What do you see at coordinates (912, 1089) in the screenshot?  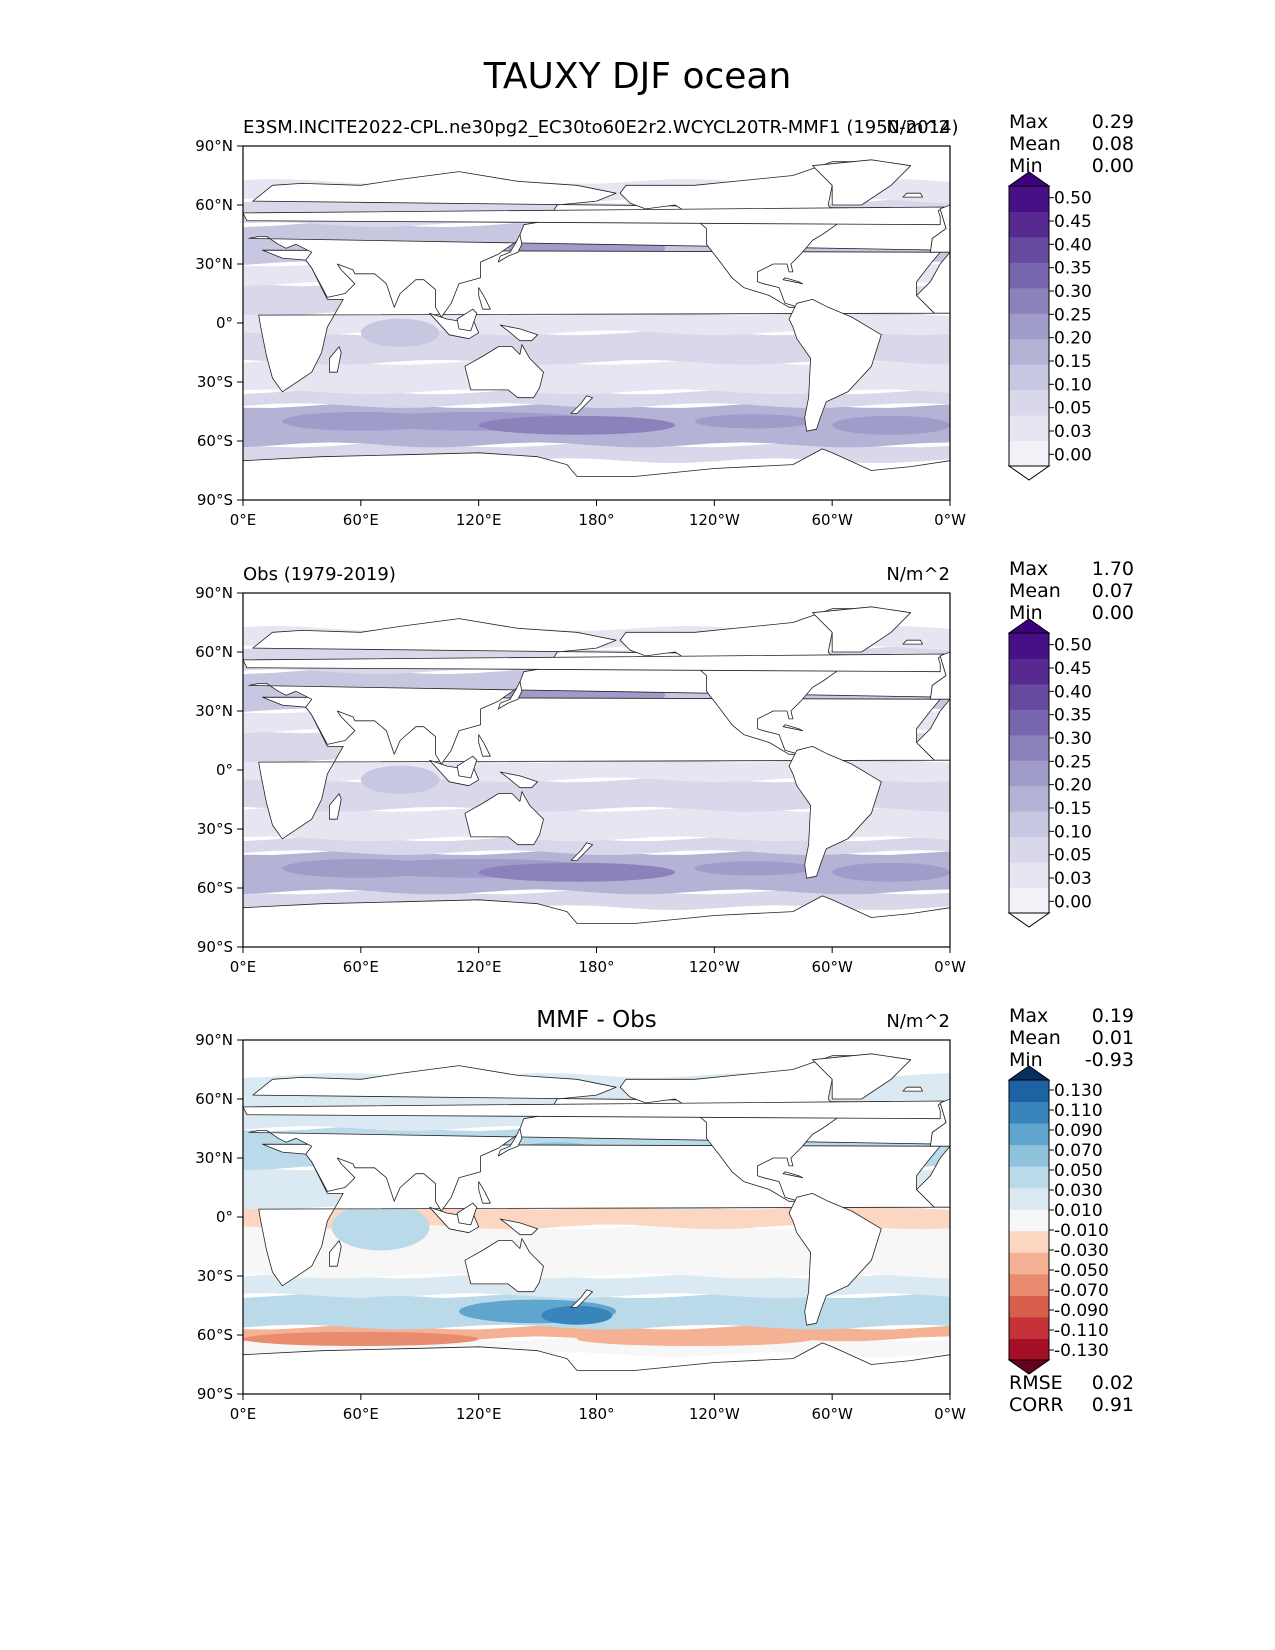 I see `land-iceland` at bounding box center [912, 1089].